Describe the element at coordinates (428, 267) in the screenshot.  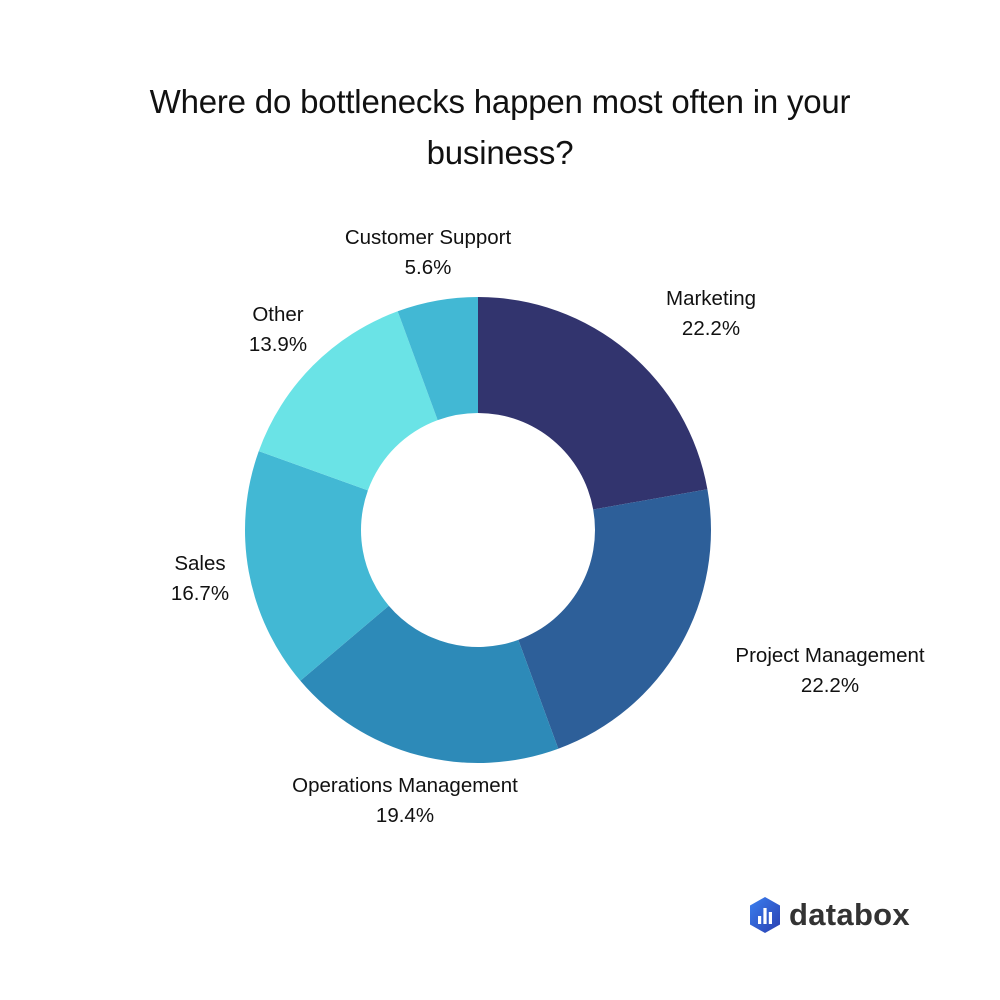
I see `label-percent: 5.6%` at that location.